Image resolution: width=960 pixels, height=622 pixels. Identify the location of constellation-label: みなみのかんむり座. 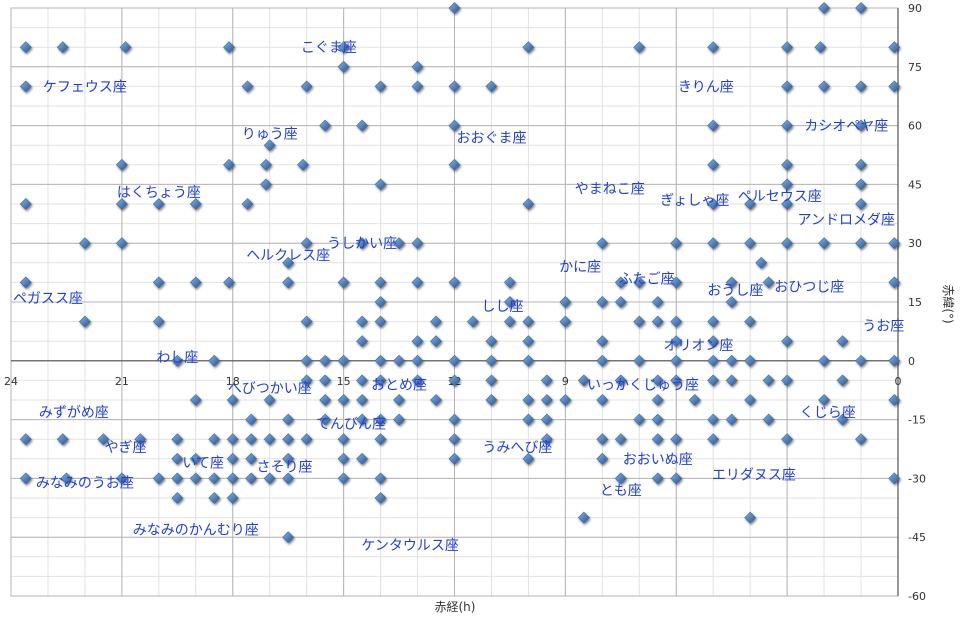
(196, 530).